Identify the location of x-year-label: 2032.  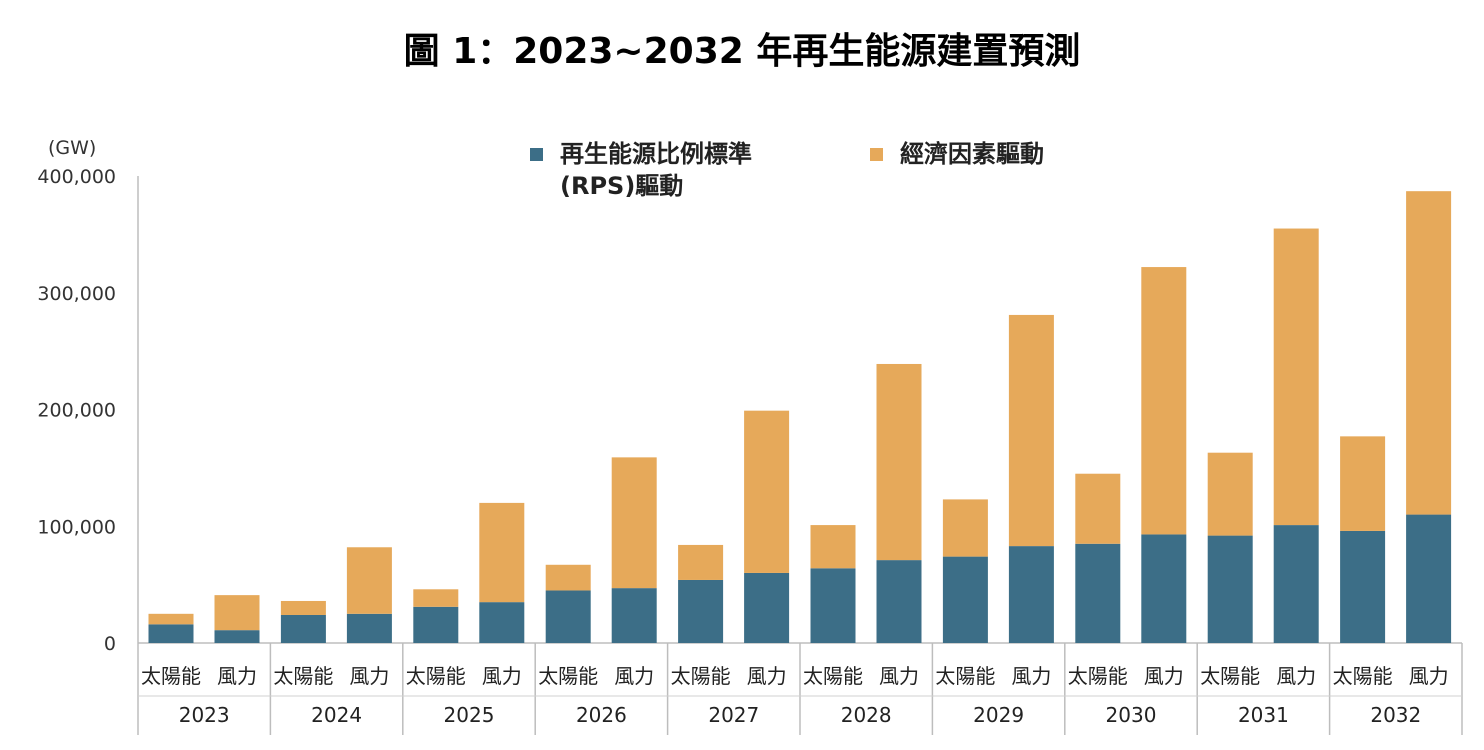
(1395, 715).